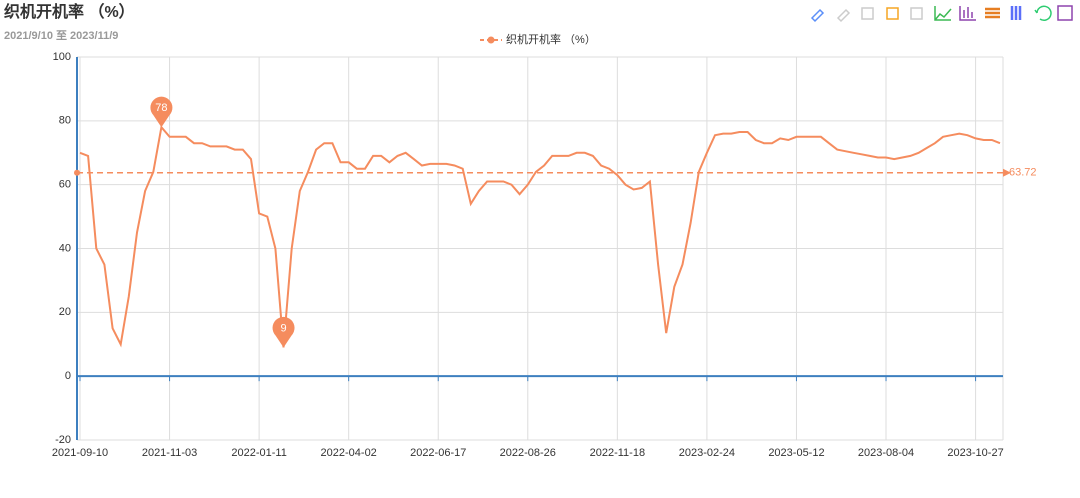 Image resolution: width=1080 pixels, height=498 pixels. Describe the element at coordinates (68, 376) in the screenshot. I see `y-tick-label: 0` at that location.